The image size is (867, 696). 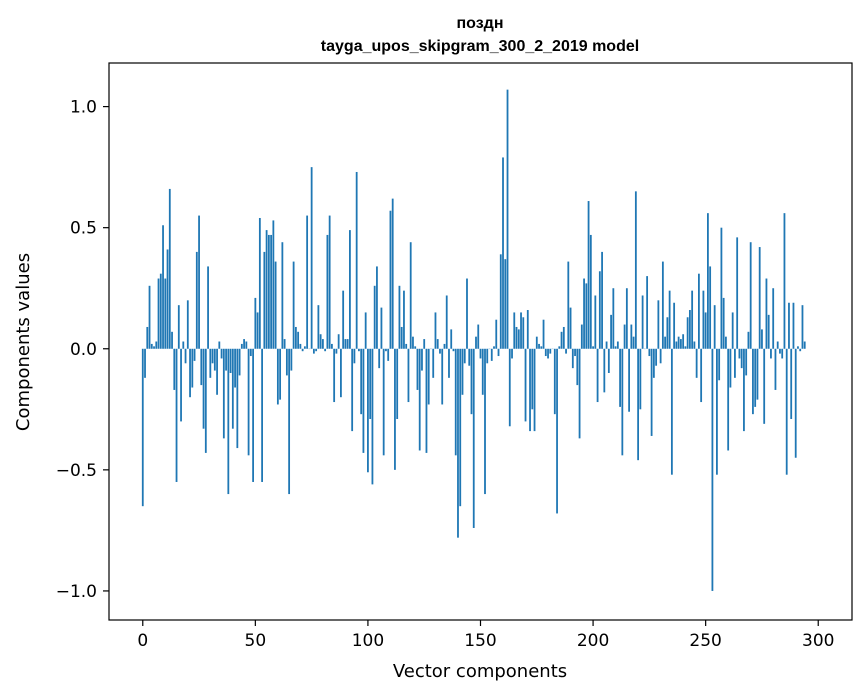 I want to click on y-tick-label: 0.5, so click(x=83, y=229).